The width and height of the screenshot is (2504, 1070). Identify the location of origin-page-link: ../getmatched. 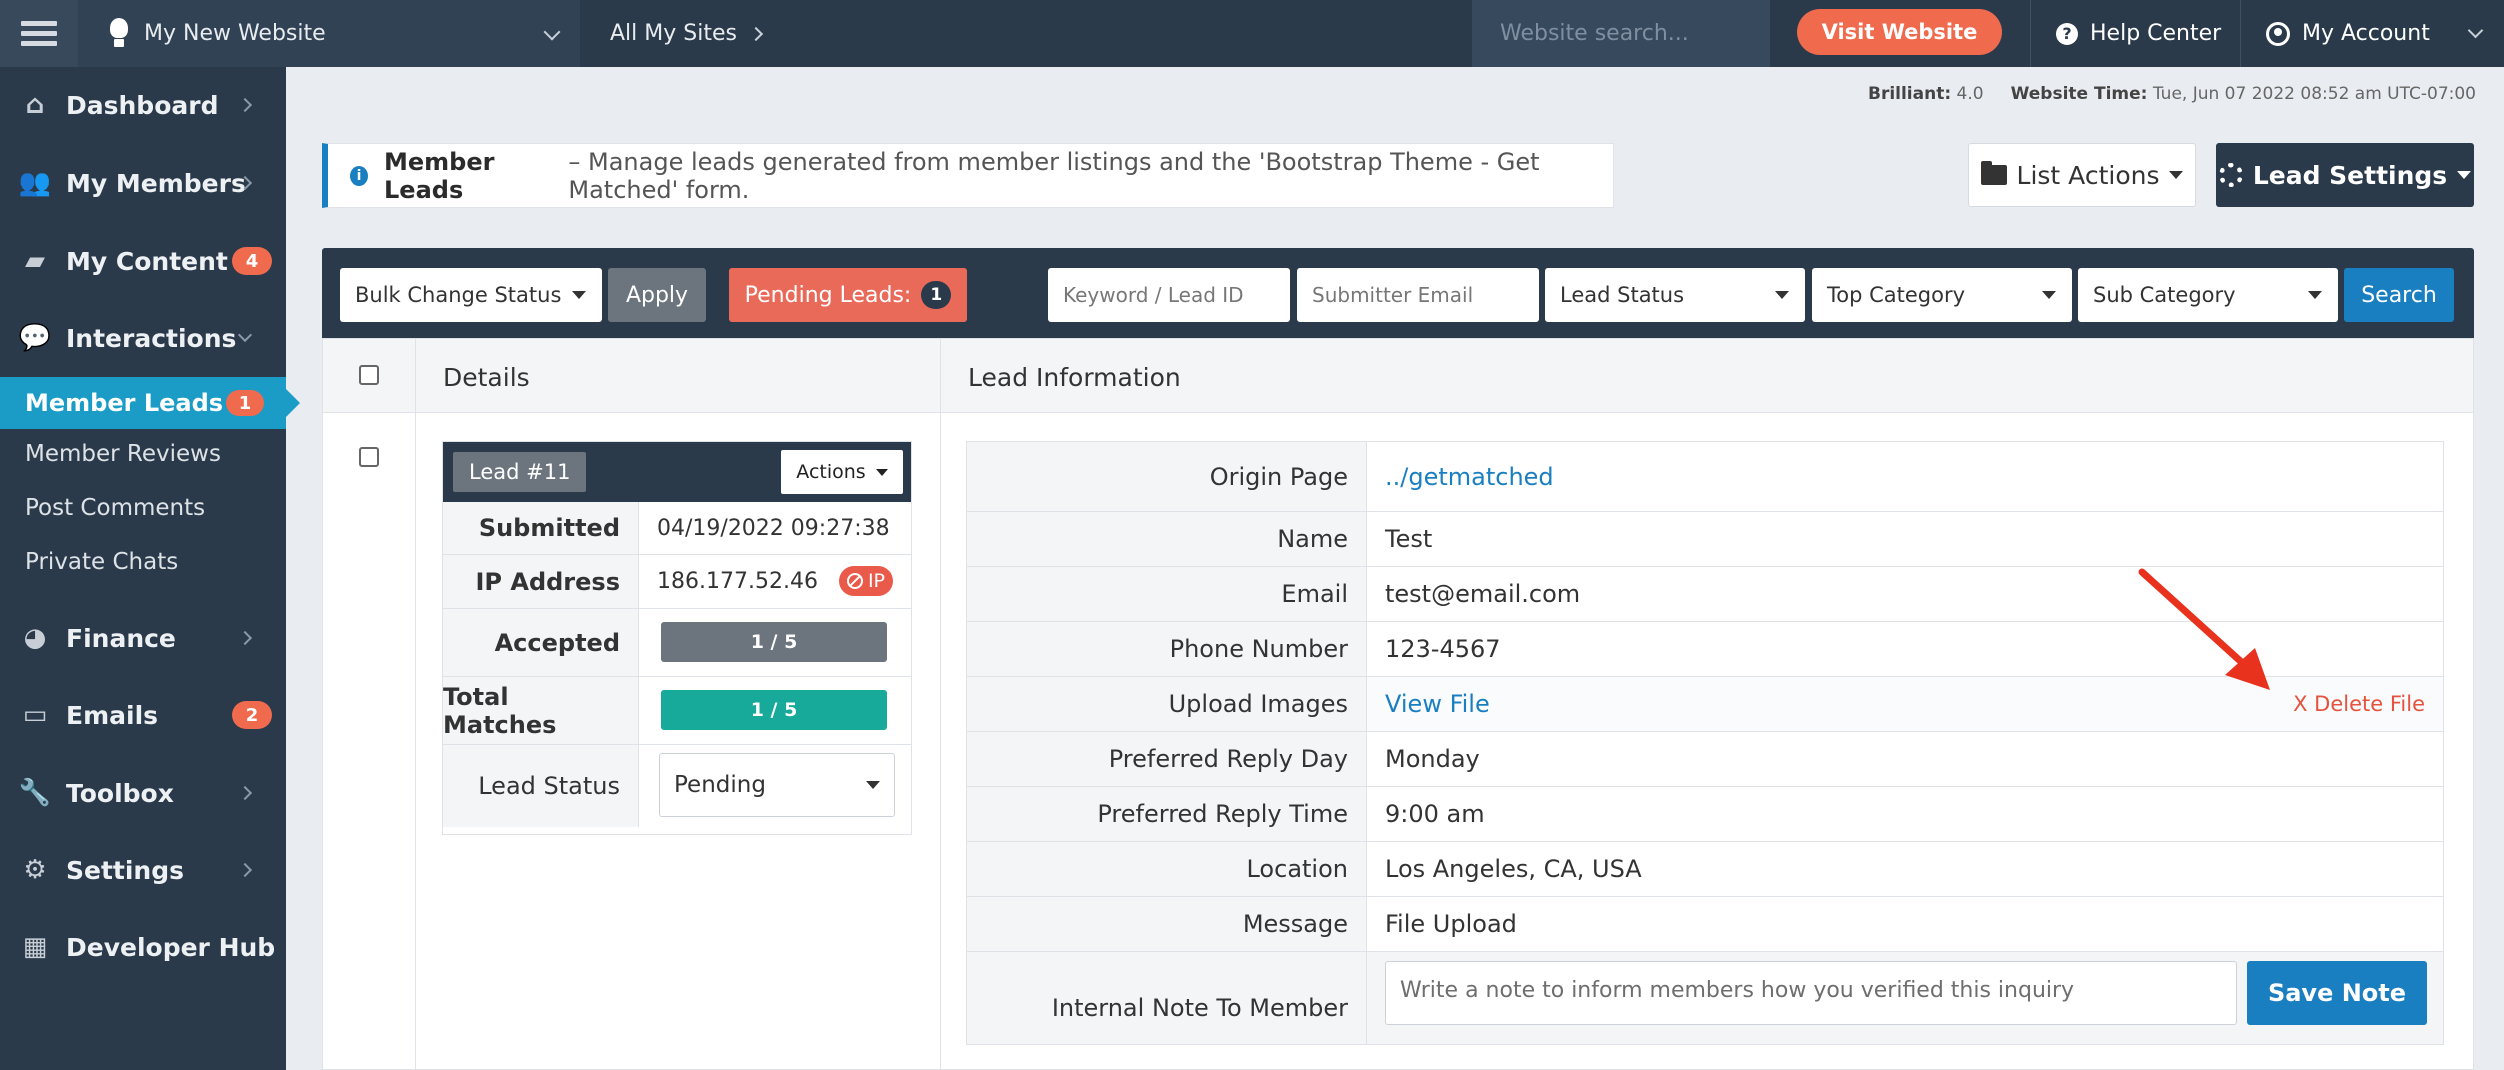
(1469, 476).